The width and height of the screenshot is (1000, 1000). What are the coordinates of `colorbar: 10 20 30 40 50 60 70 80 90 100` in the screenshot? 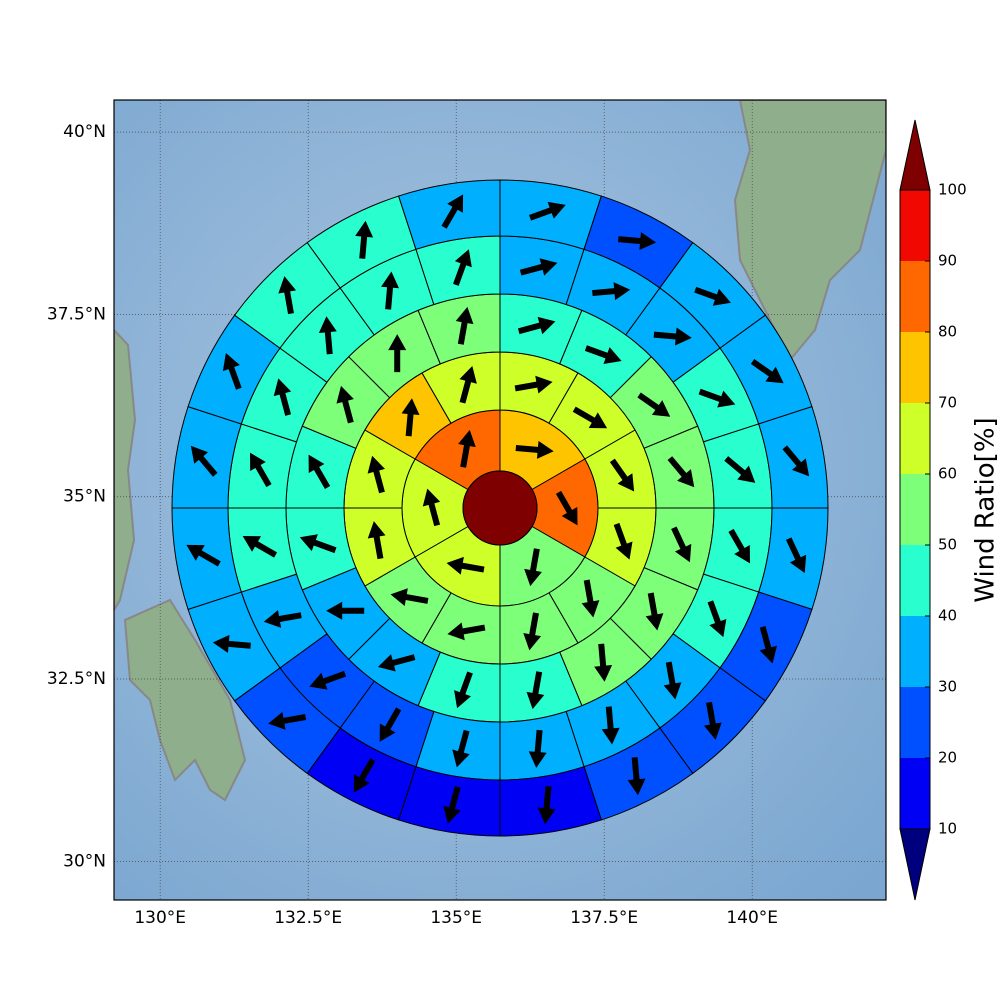 It's located at (933, 510).